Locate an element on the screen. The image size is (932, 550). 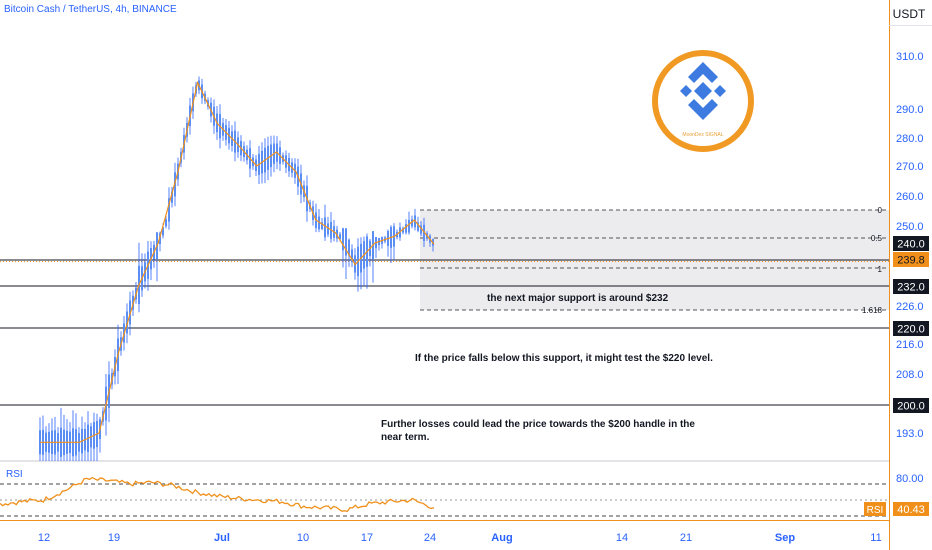
fib-label-1618: 1.618 is located at coordinates (872, 310).